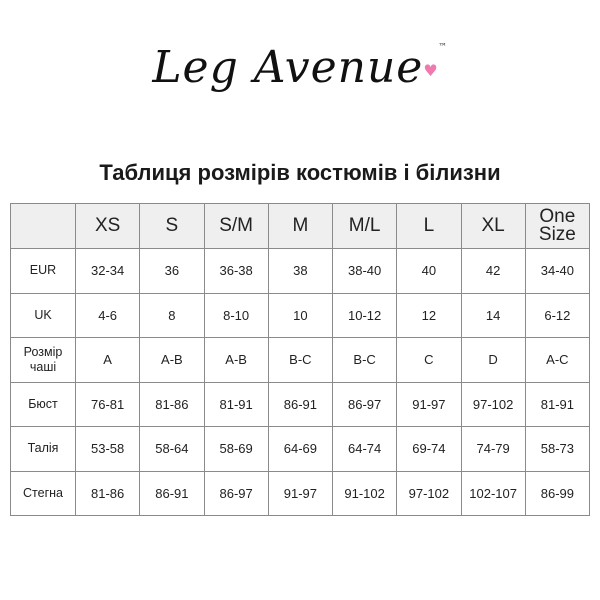  Describe the element at coordinates (107, 271) in the screenshot. I see `table-cell: 32-34` at that location.